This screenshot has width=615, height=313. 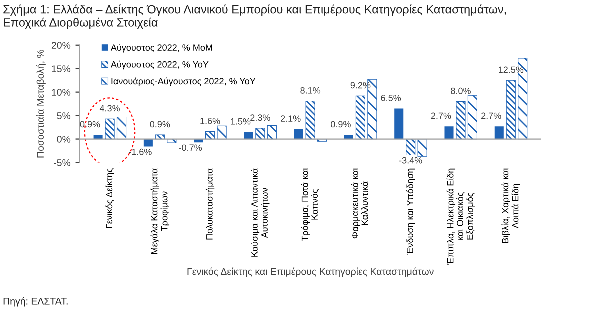 I want to click on data-label: 1.5%, so click(x=241, y=121).